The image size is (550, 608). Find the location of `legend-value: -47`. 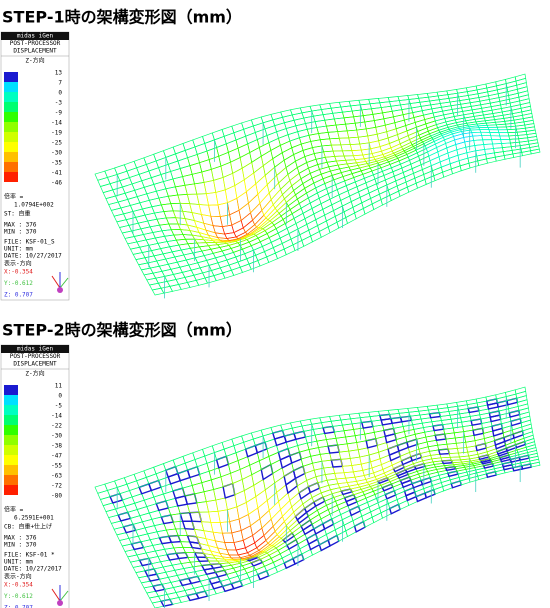

legend-value: -47 is located at coordinates (56, 456).